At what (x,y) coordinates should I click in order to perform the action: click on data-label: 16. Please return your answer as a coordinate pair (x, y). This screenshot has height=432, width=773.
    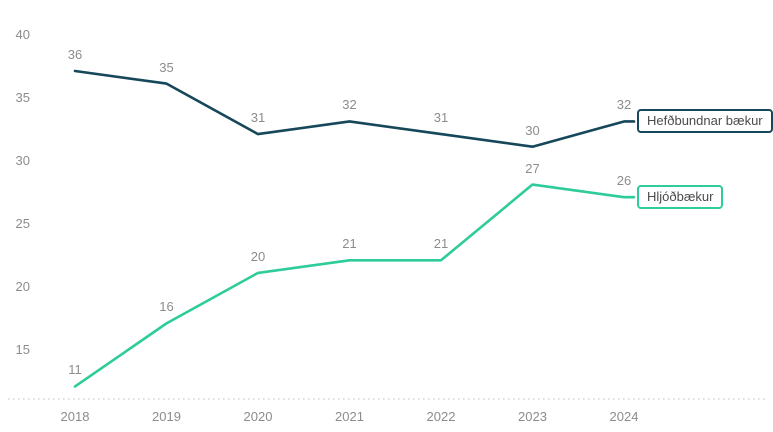
    Looking at the image, I should click on (166, 307).